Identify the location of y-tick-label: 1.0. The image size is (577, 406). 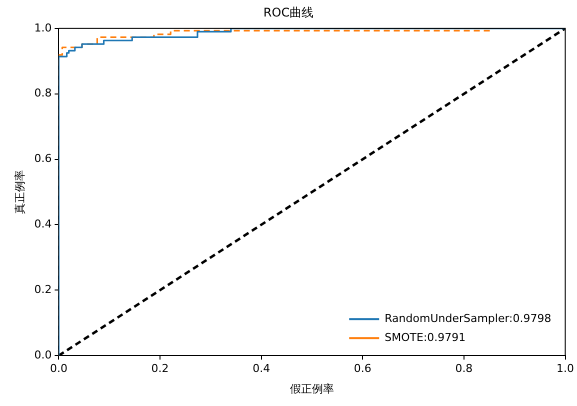
(43, 27).